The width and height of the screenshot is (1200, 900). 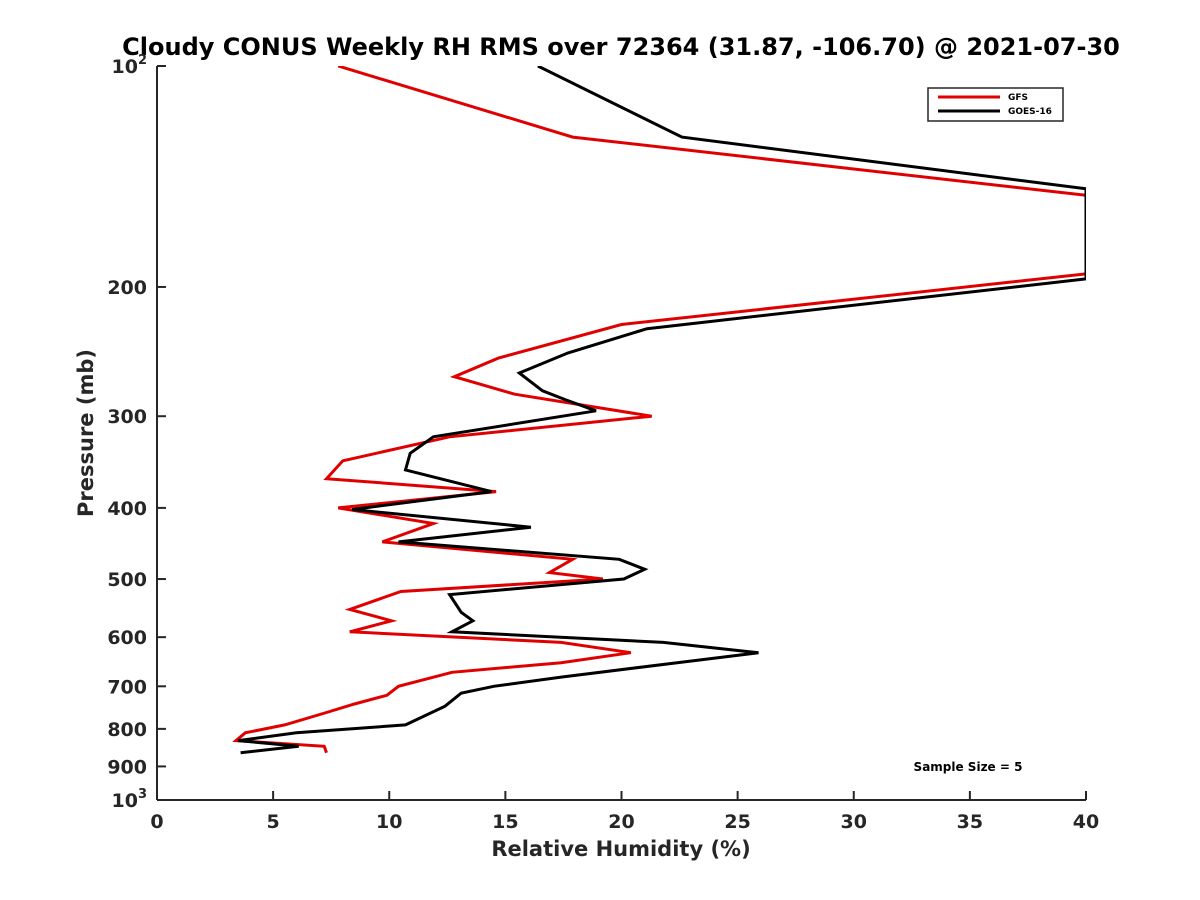 I want to click on x-tick-label: 40, so click(x=1086, y=822).